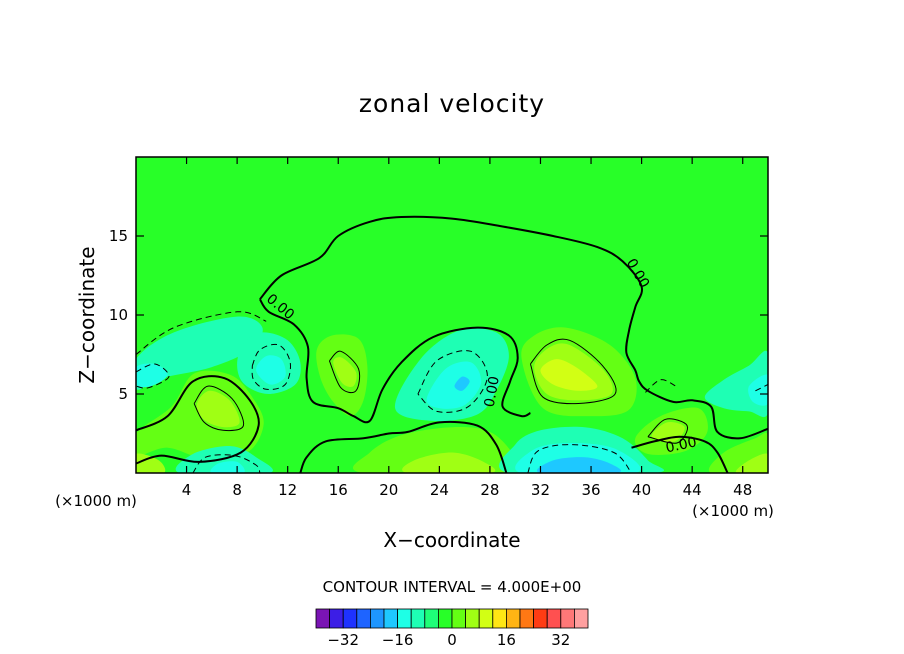 The width and height of the screenshot is (904, 654). I want to click on region-right-bottom-core, so click(751, 463).